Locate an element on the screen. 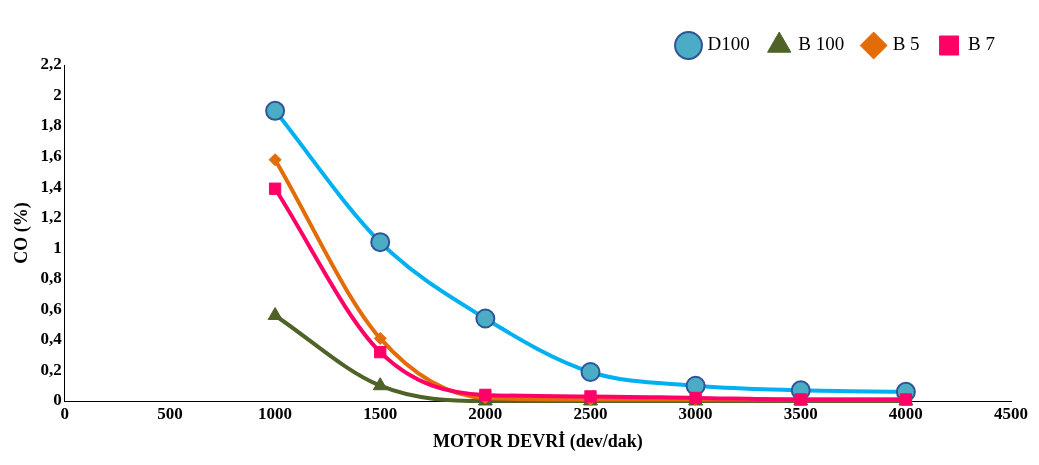  x-tick-label: 1500 is located at coordinates (380, 413).